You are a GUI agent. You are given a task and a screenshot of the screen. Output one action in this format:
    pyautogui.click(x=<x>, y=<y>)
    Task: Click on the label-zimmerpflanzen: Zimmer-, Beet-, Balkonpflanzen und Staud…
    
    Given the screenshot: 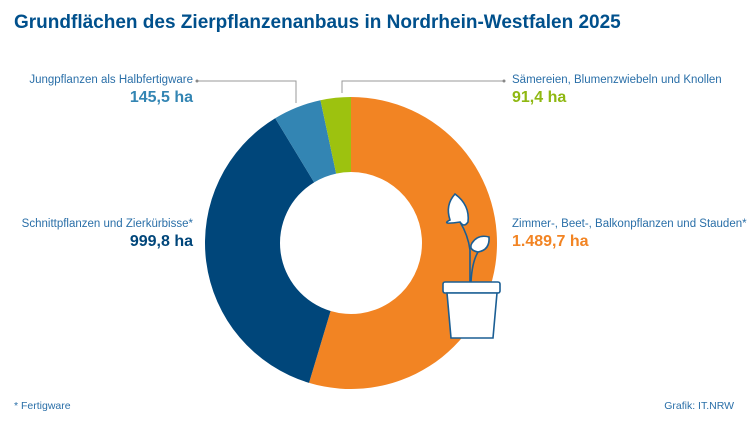 What is the action you would take?
    pyautogui.click(x=629, y=224)
    